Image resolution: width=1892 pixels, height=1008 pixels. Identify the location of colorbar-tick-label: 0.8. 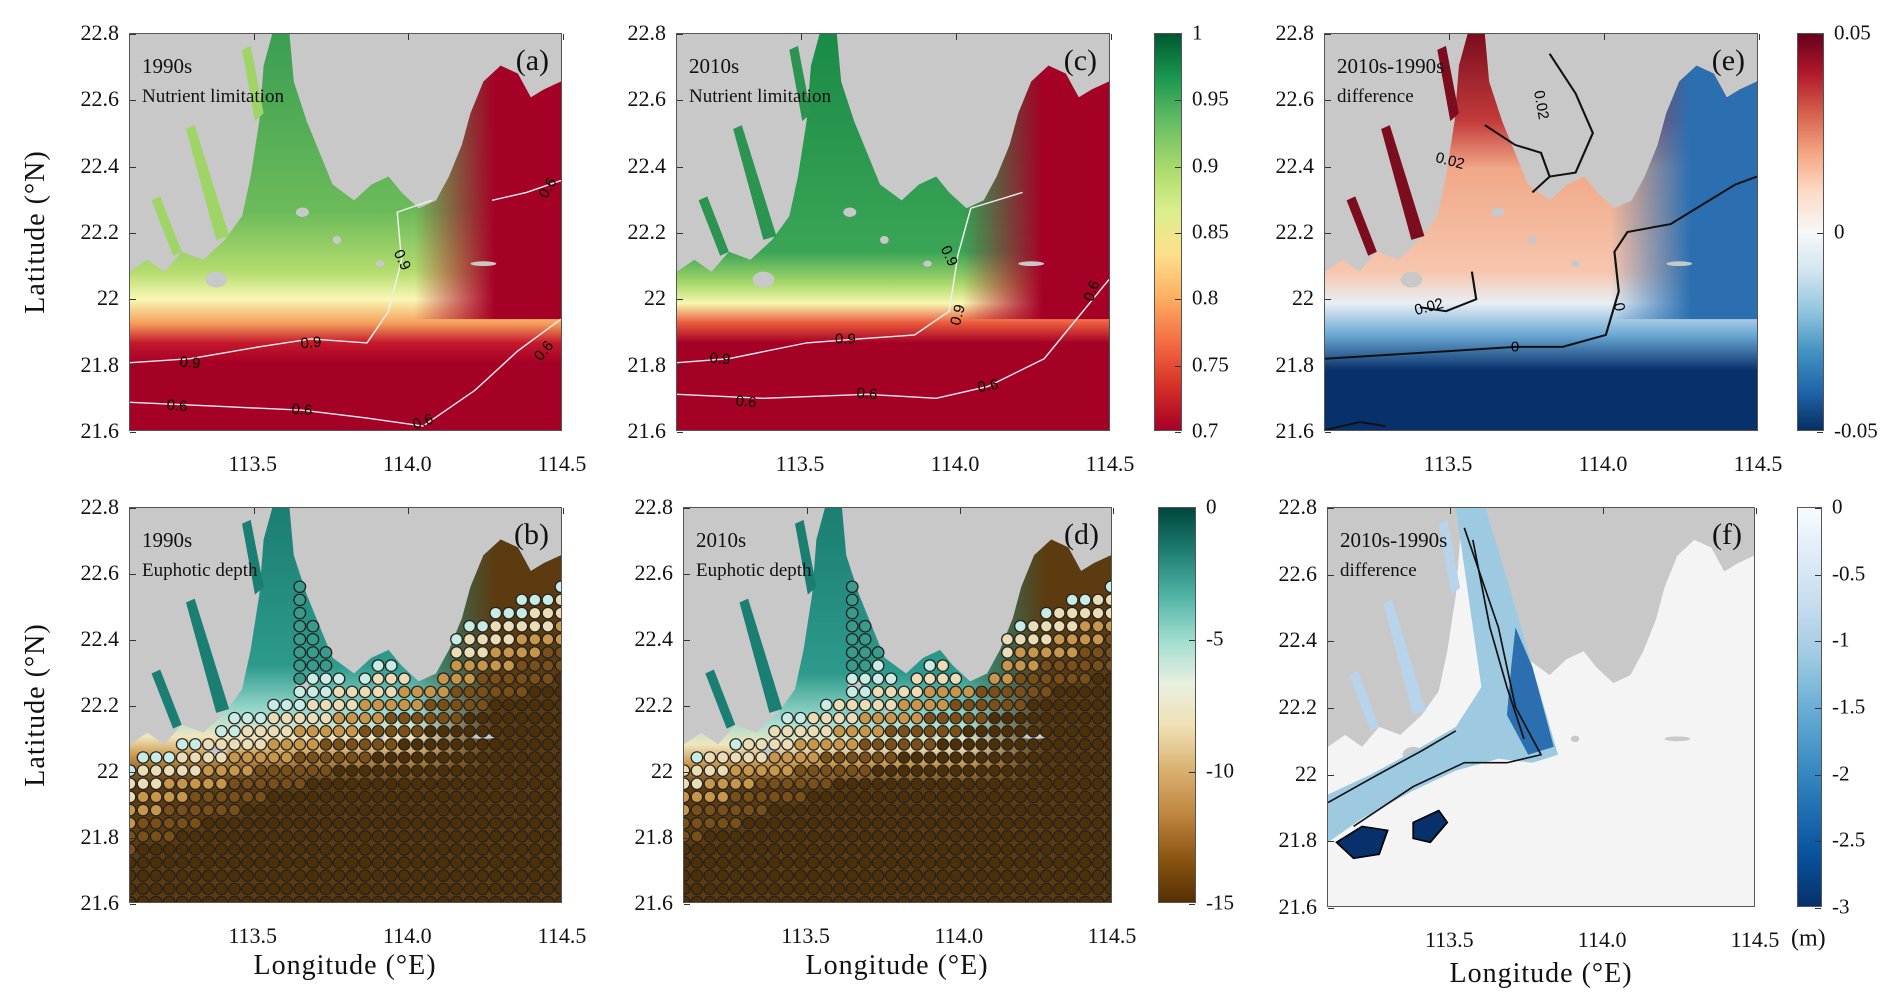
(1205, 297).